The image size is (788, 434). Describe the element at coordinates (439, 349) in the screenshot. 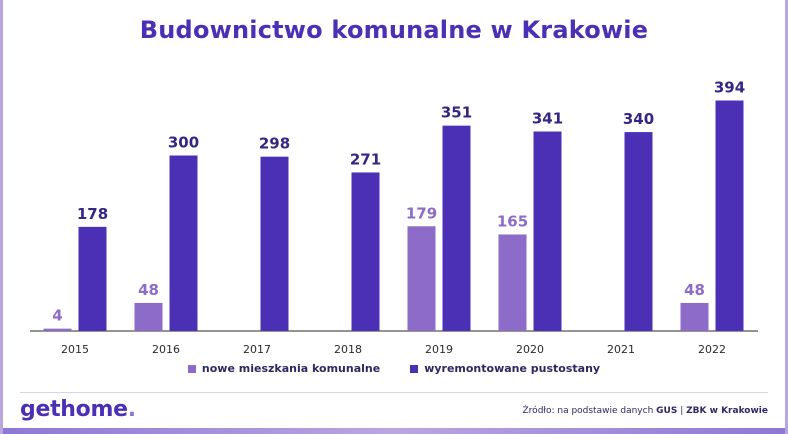

I see `x-tick-label: 2019` at that location.